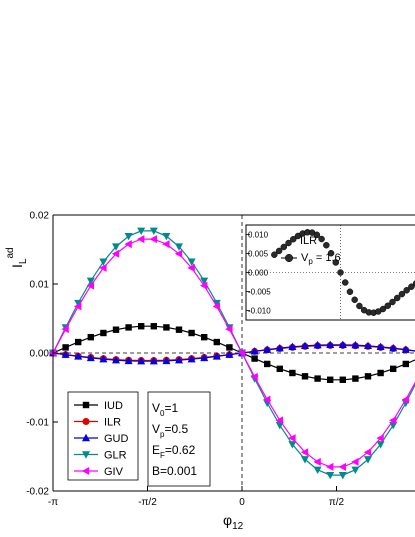  What do you see at coordinates (165, 409) in the screenshot?
I see `parameter-text: V0=1` at bounding box center [165, 409].